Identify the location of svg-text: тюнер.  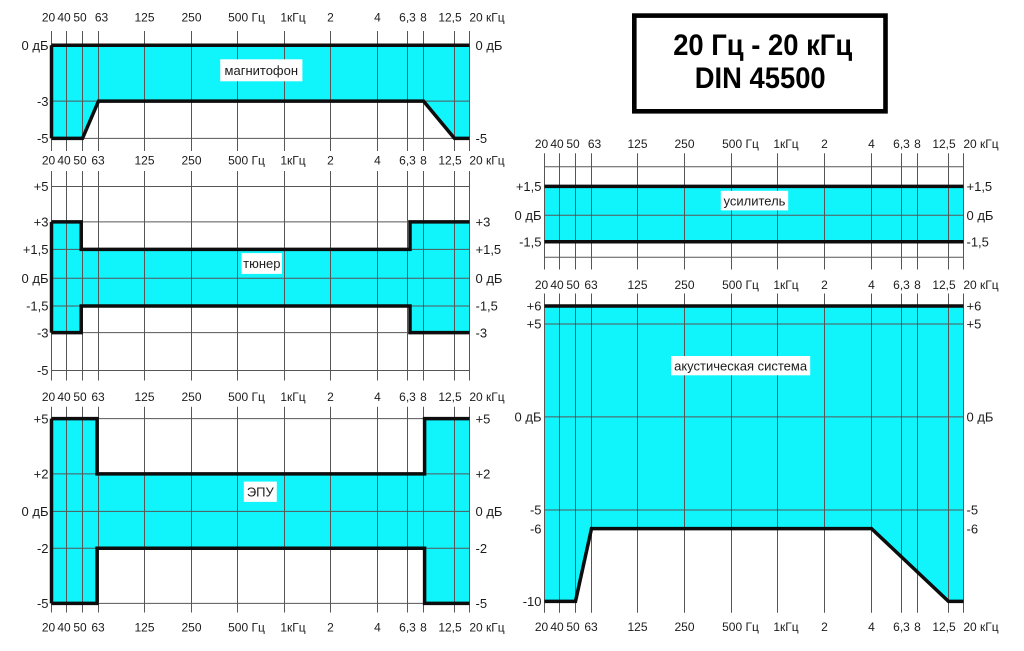
(261, 263).